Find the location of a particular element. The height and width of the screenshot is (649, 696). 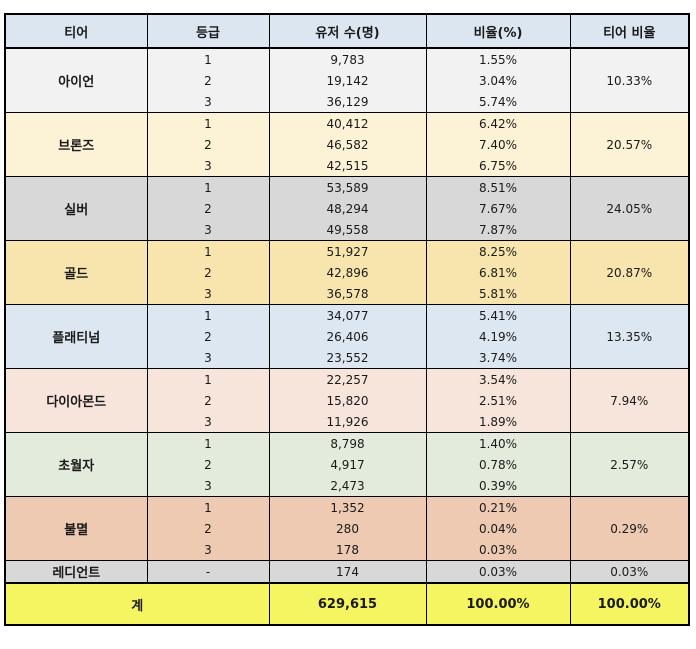

user-count-cell: 51,927 is located at coordinates (347, 251).